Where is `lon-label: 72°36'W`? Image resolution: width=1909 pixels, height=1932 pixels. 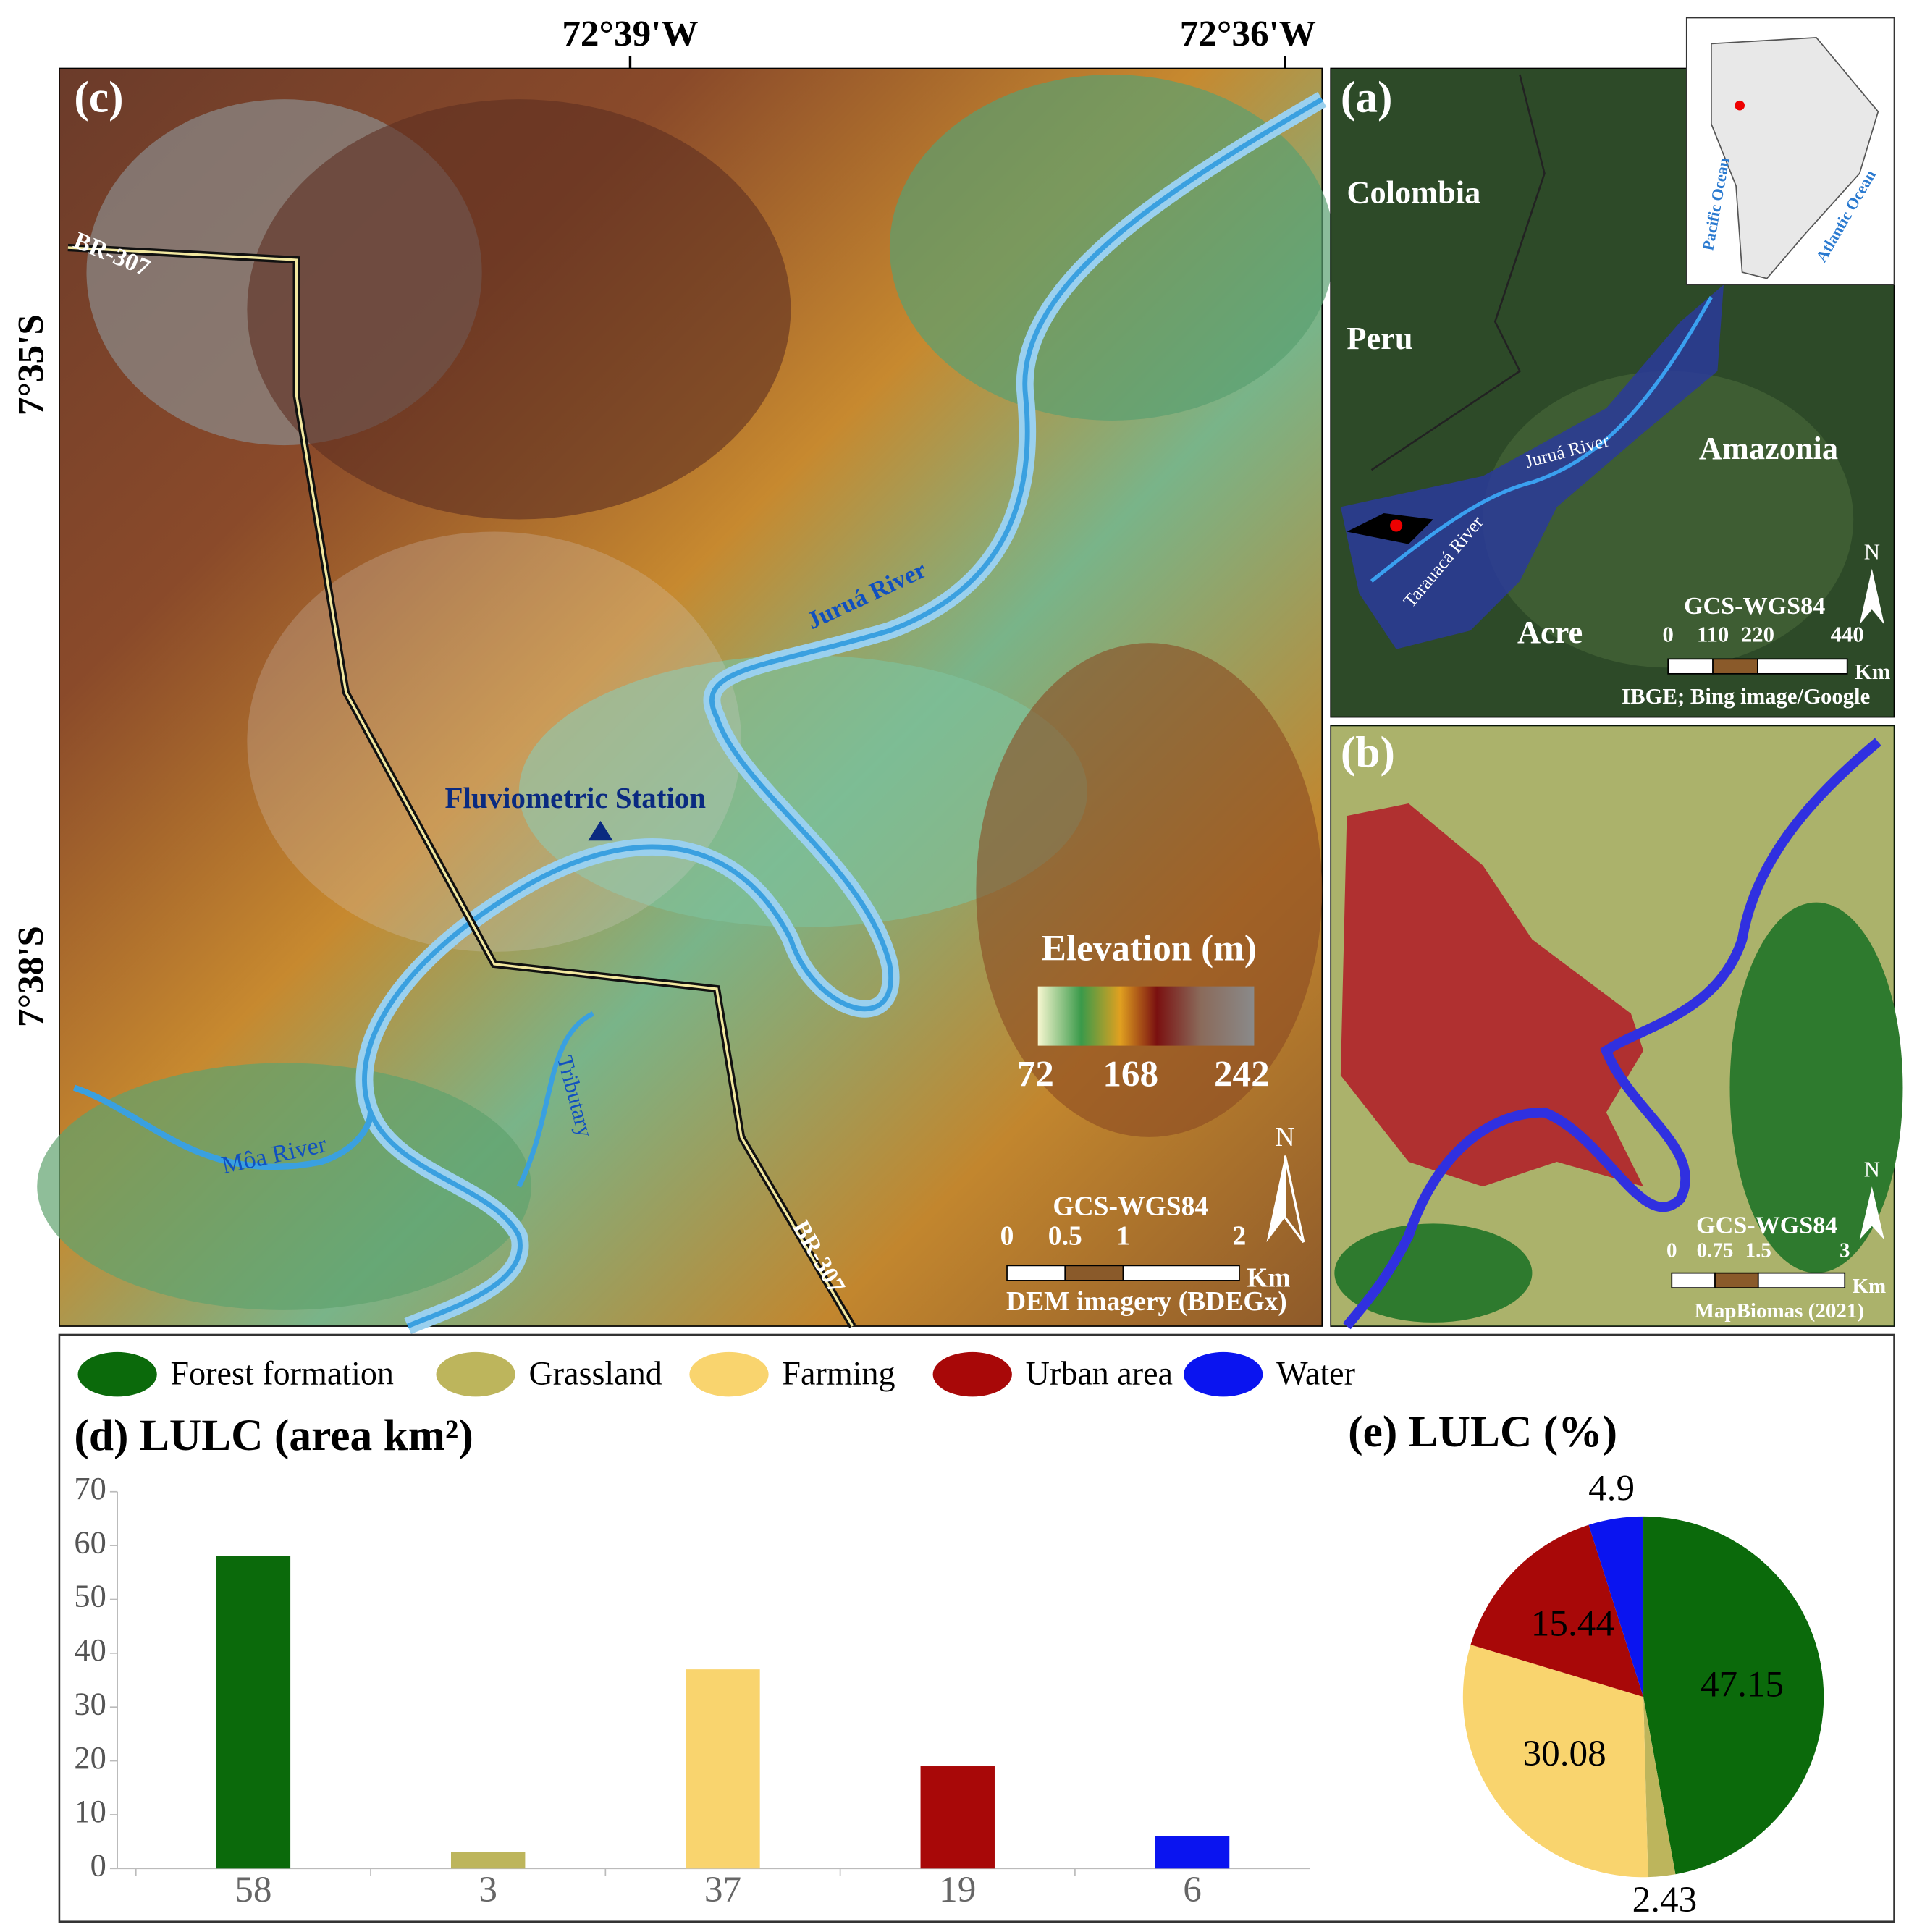
lon-label: 72°36'W is located at coordinates (1248, 34).